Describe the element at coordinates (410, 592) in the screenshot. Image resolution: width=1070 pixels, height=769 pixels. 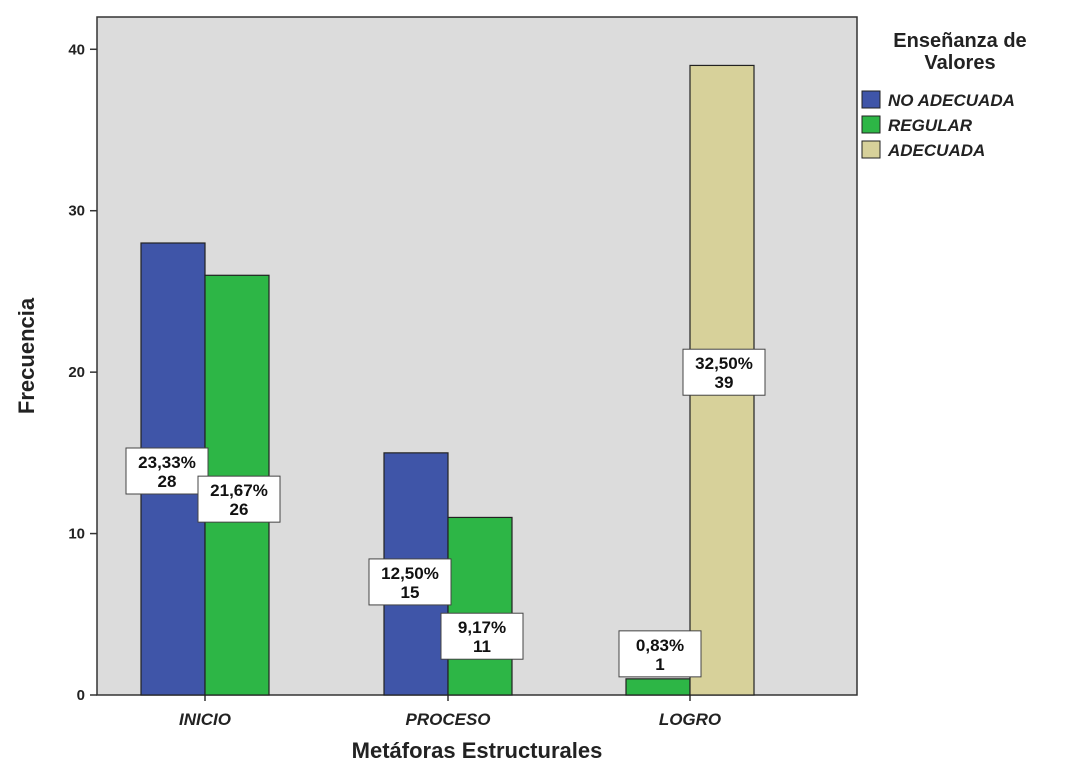
I see `data-label-count: 15` at that location.